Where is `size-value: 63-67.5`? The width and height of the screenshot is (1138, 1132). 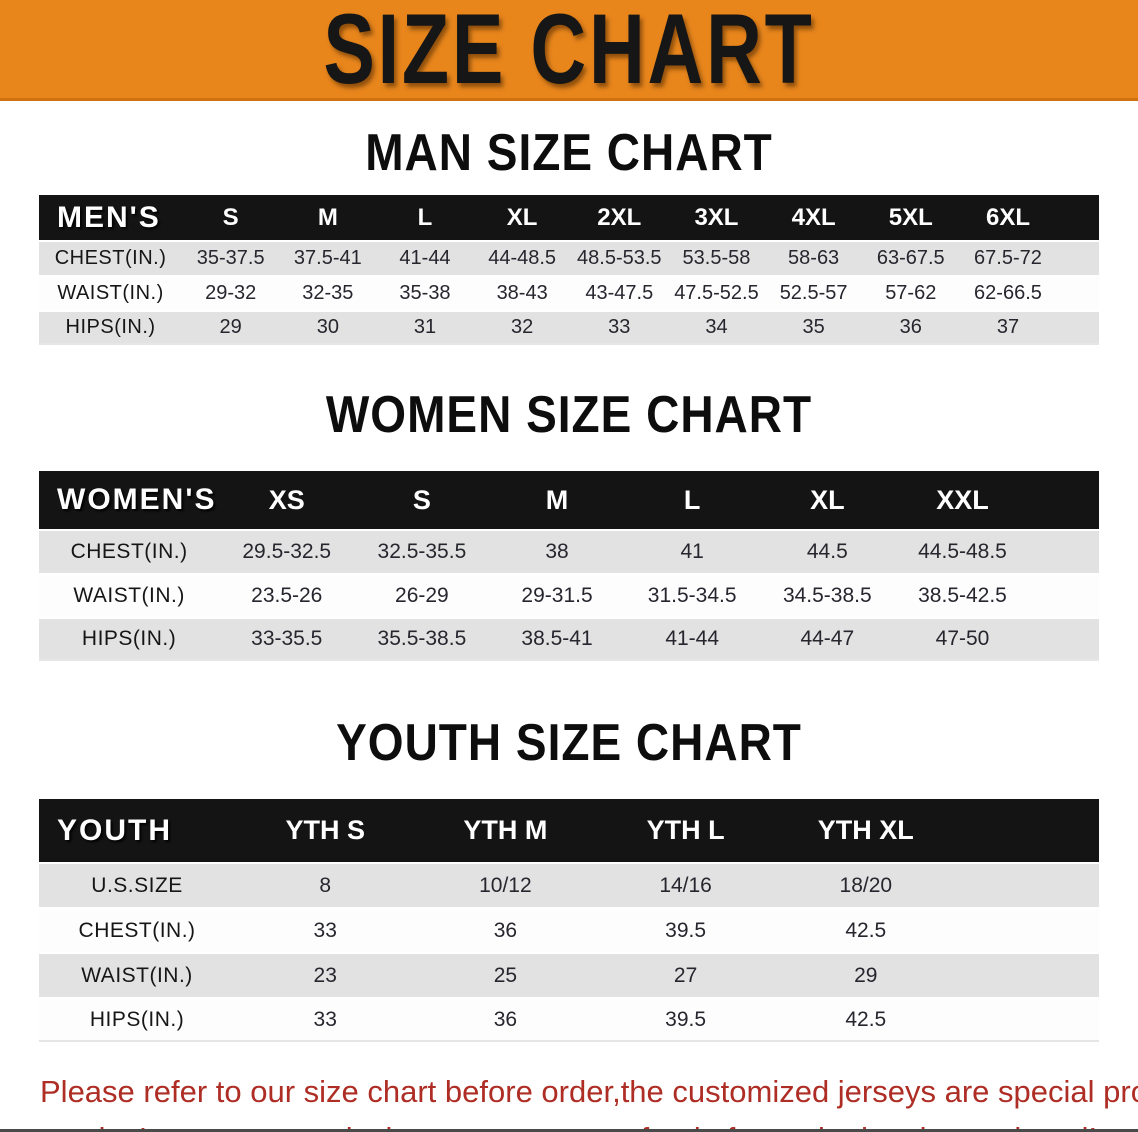
size-value: 63-67.5 is located at coordinates (911, 258).